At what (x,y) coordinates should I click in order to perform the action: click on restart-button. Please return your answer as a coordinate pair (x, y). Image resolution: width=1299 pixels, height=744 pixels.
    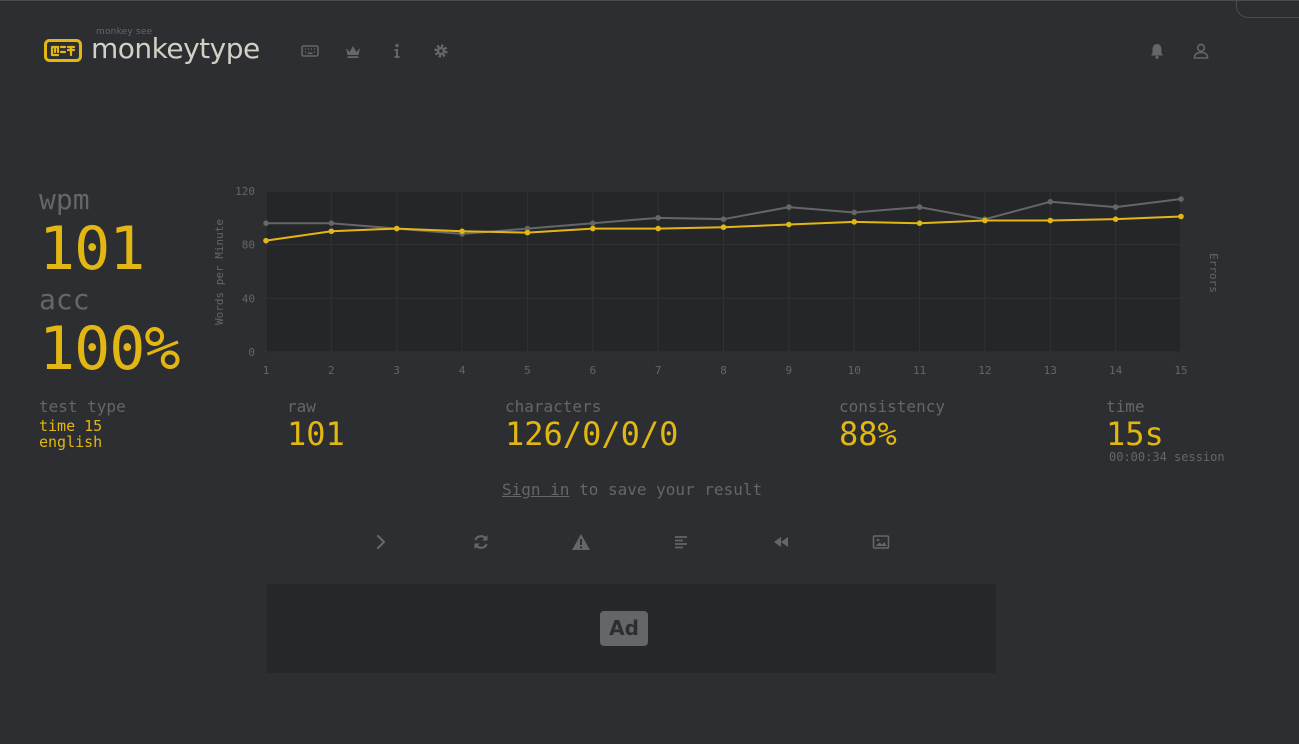
    Looking at the image, I should click on (481, 542).